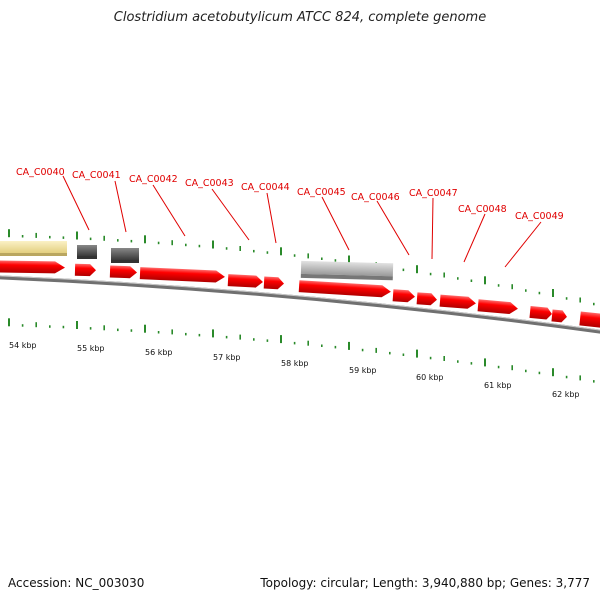 The image size is (600, 600). Describe the element at coordinates (347, 270) in the screenshot. I see `feature-light-gray` at that location.